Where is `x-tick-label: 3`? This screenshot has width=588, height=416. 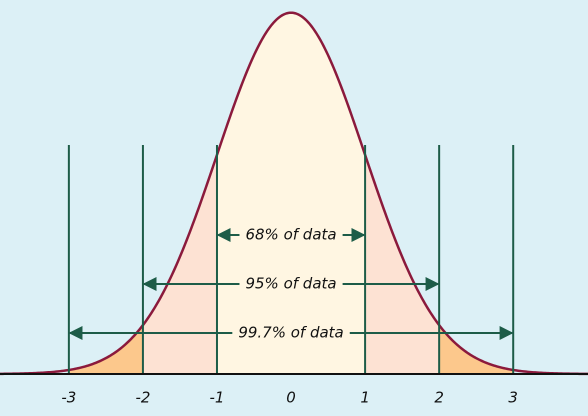 x-tick-label: 3 is located at coordinates (513, 398).